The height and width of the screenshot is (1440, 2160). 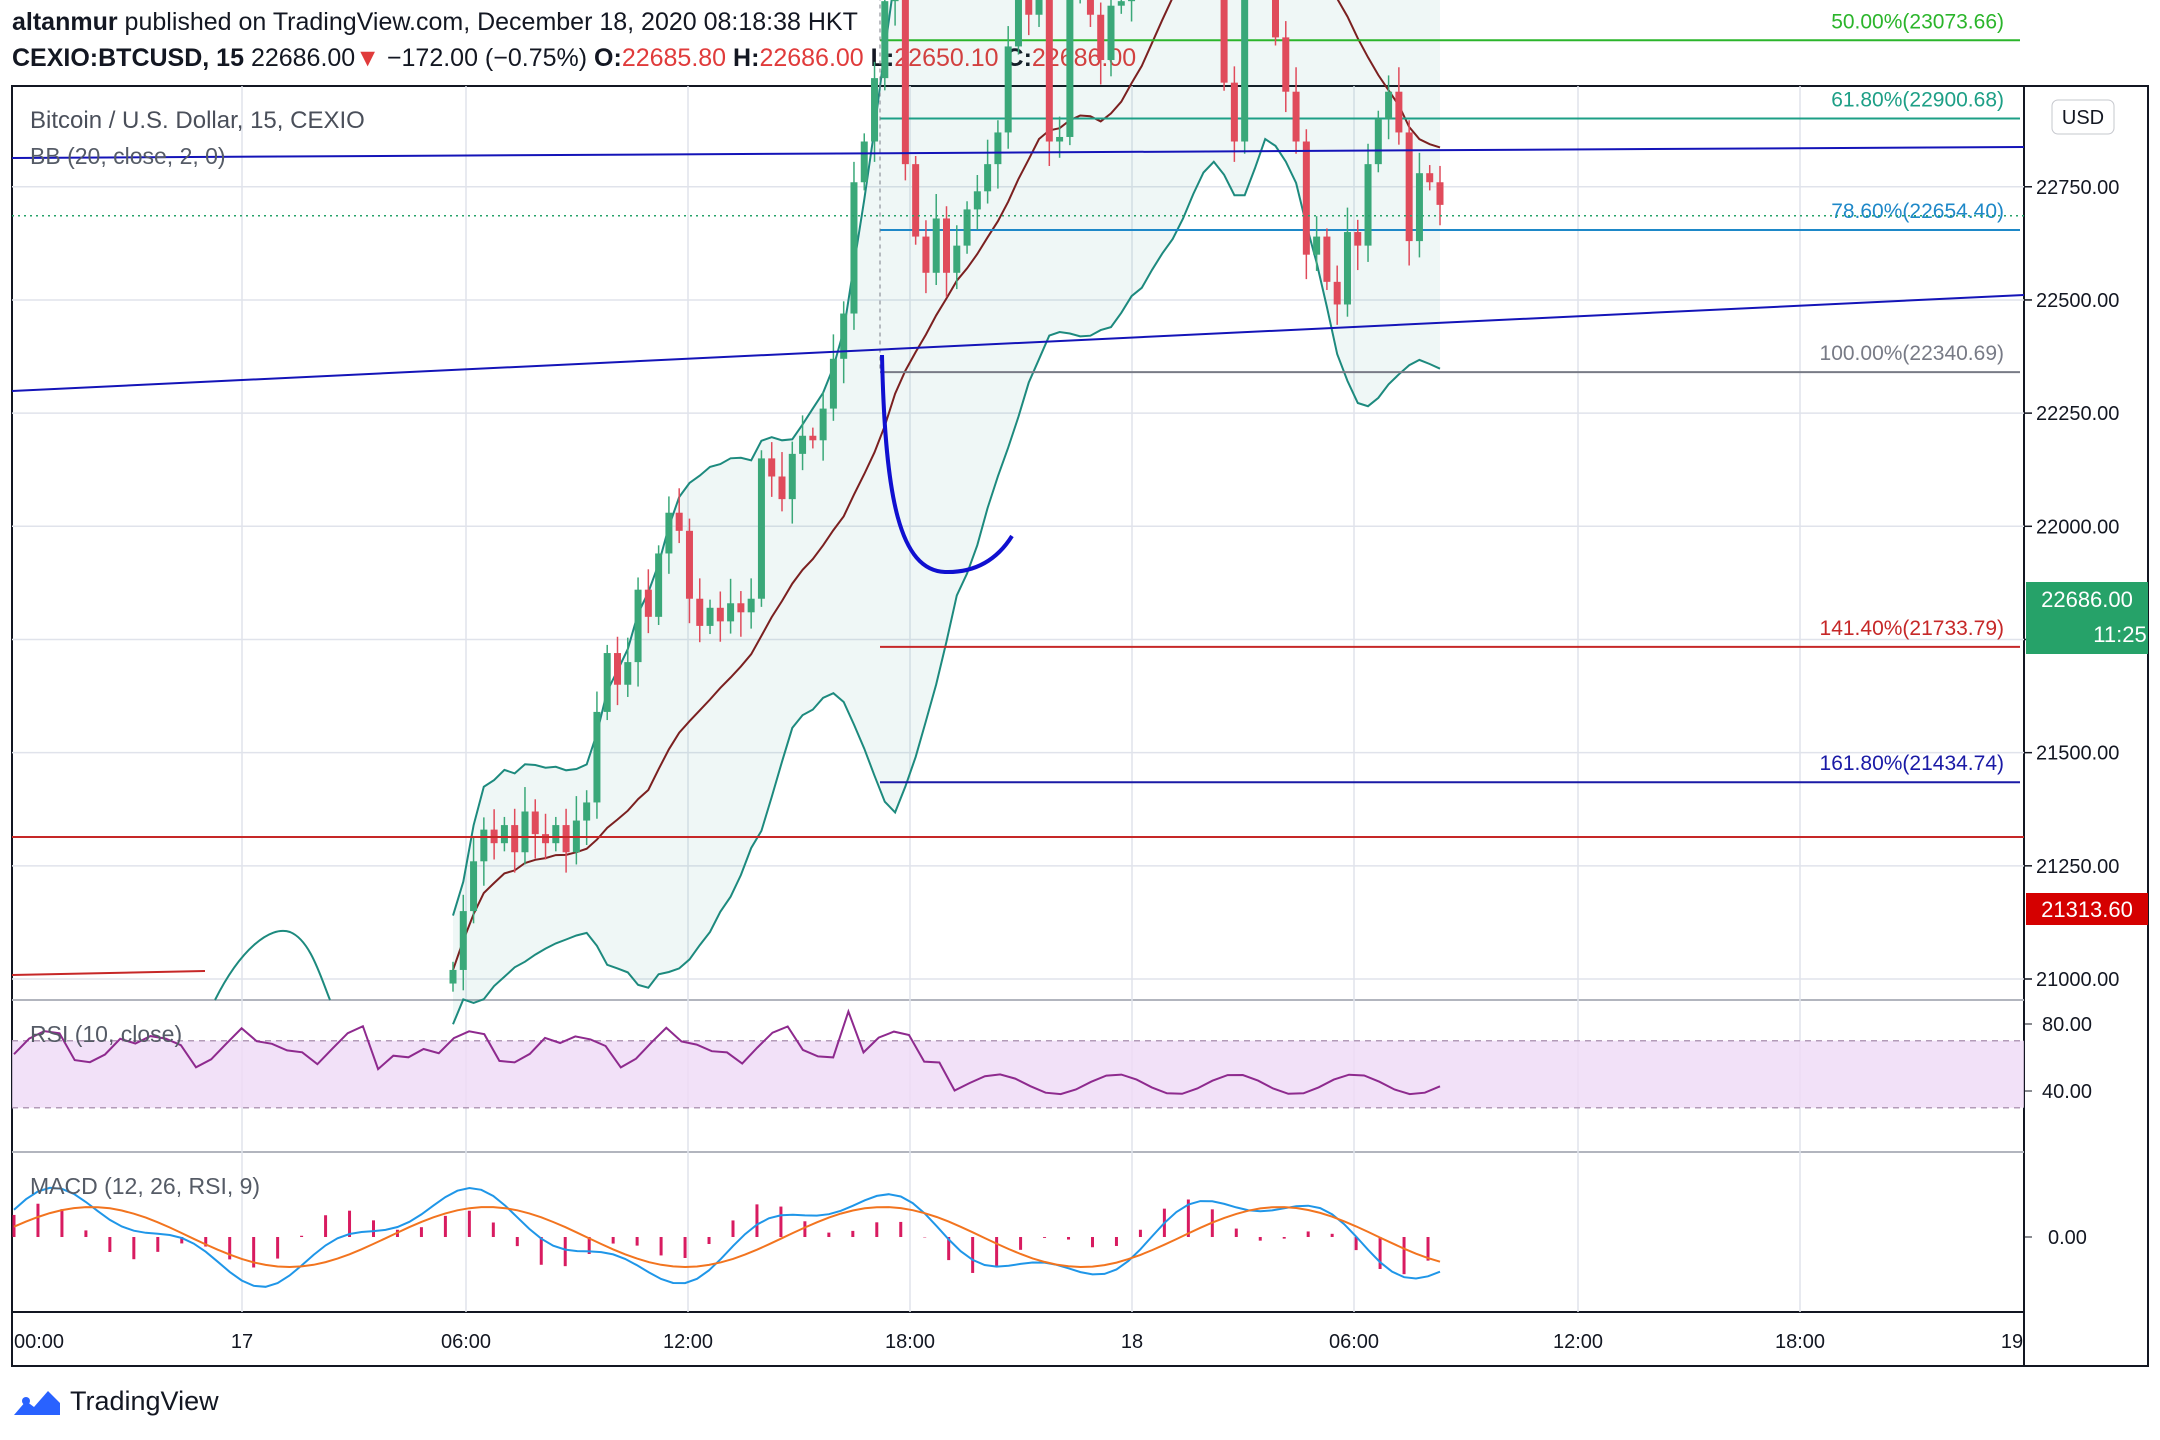 I want to click on currency-label: USD, so click(x=2083, y=118).